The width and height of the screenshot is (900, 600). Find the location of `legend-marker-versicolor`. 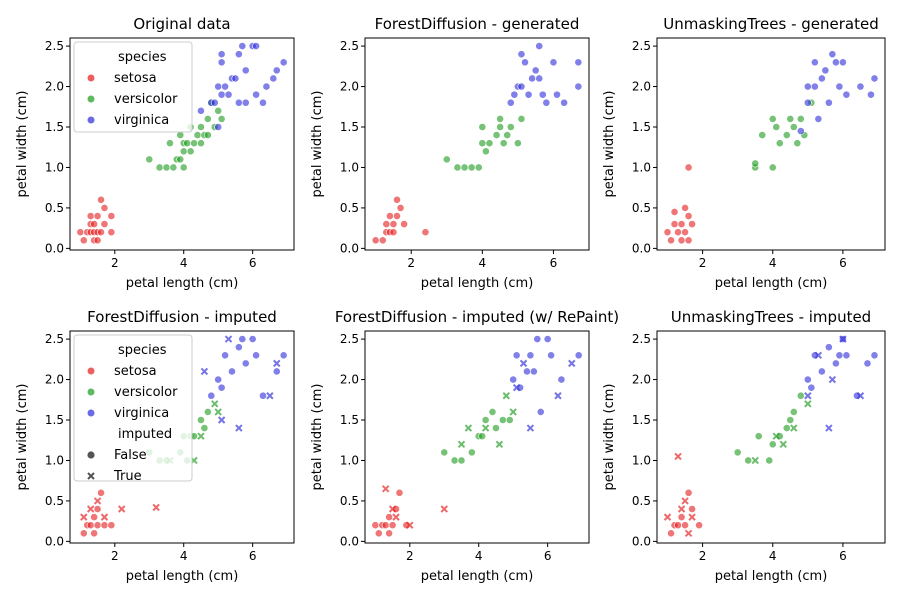

legend-marker-versicolor is located at coordinates (91, 99).